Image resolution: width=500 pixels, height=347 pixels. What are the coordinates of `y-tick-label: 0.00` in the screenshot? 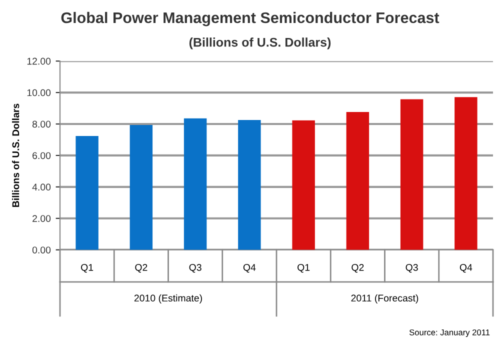 It's located at (41, 250).